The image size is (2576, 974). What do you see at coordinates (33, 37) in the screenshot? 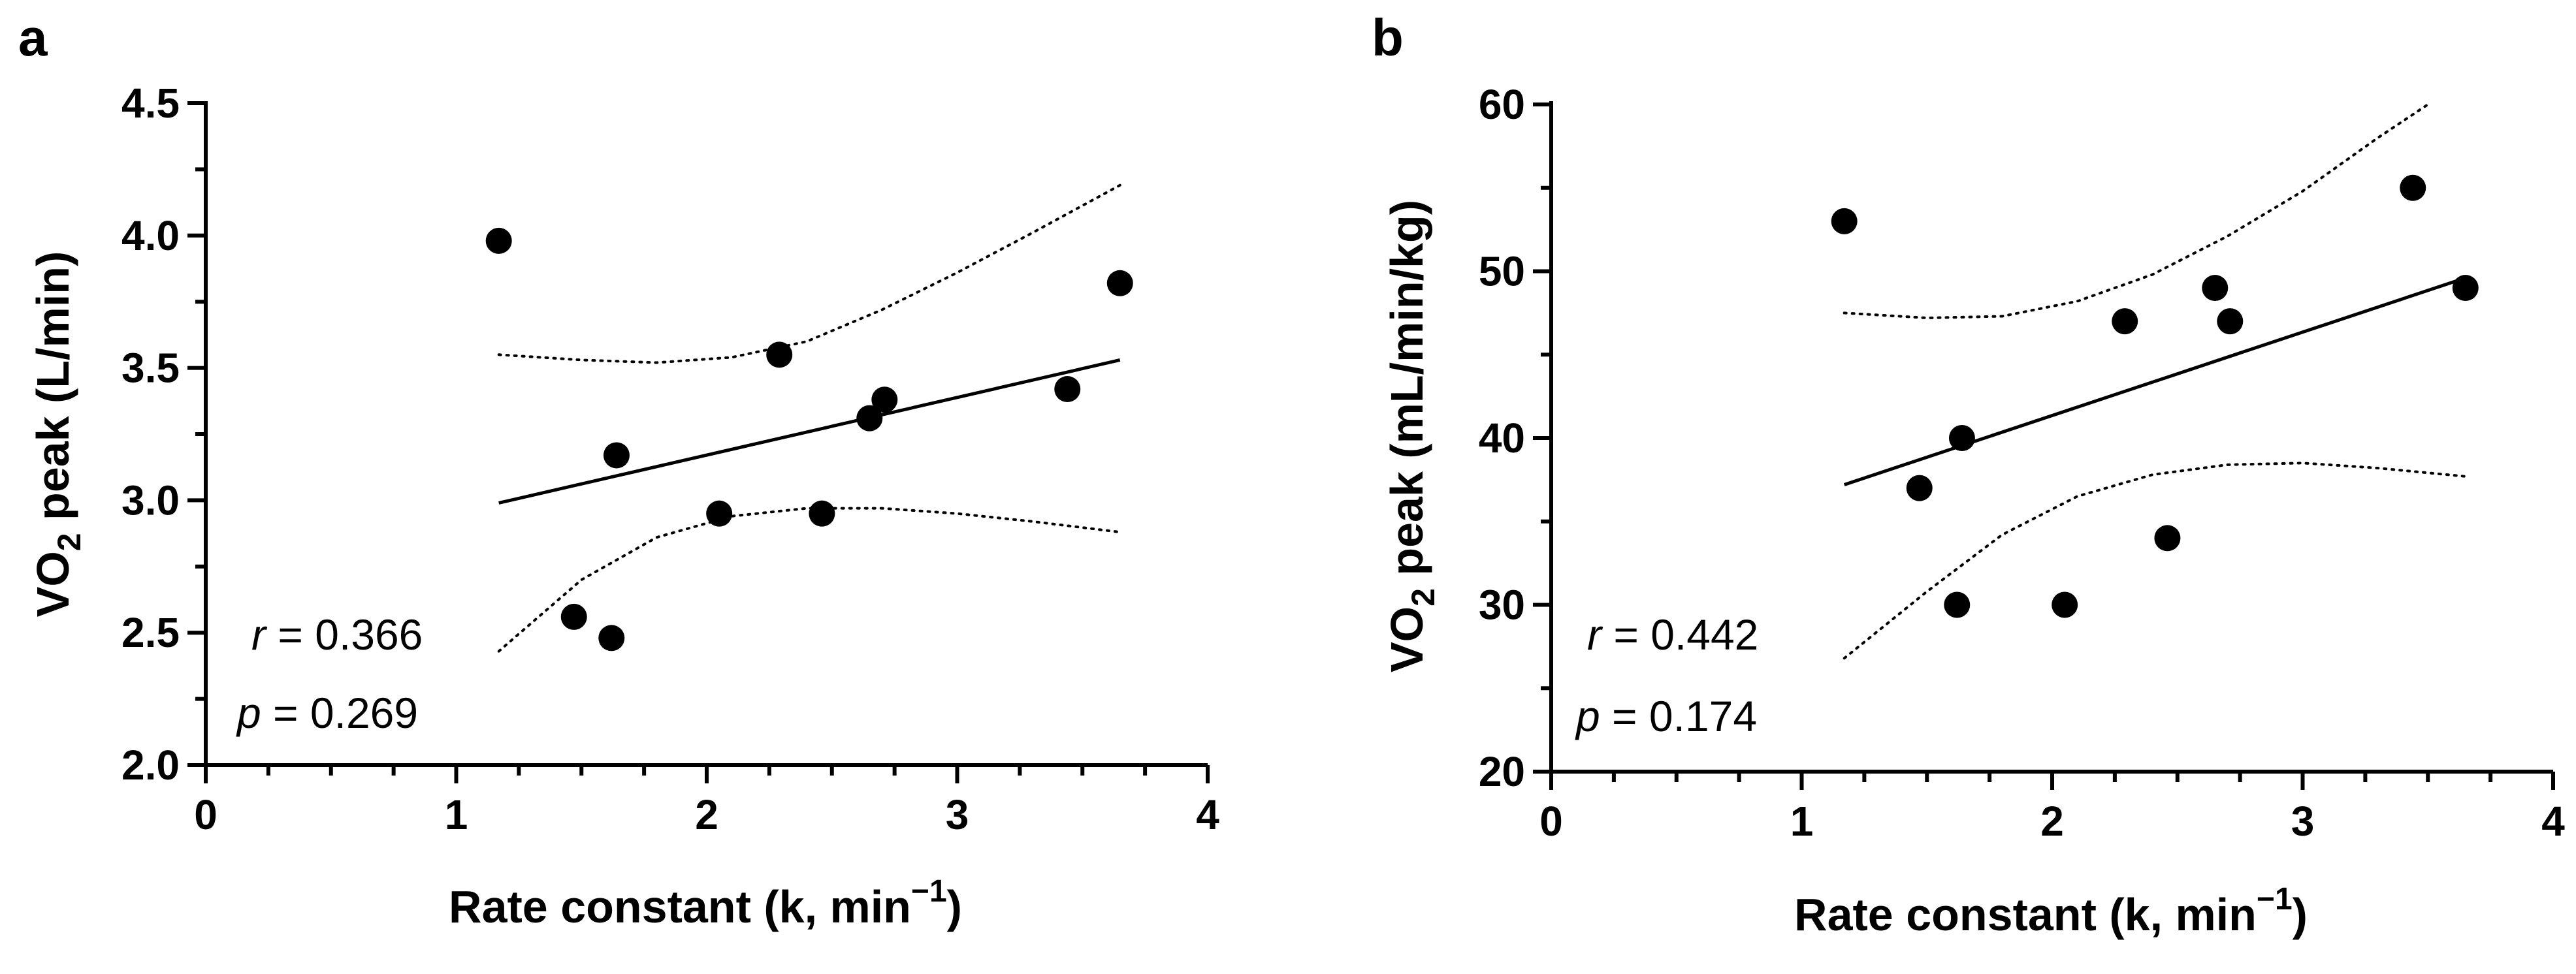
I see `panel-label-a: a` at bounding box center [33, 37].